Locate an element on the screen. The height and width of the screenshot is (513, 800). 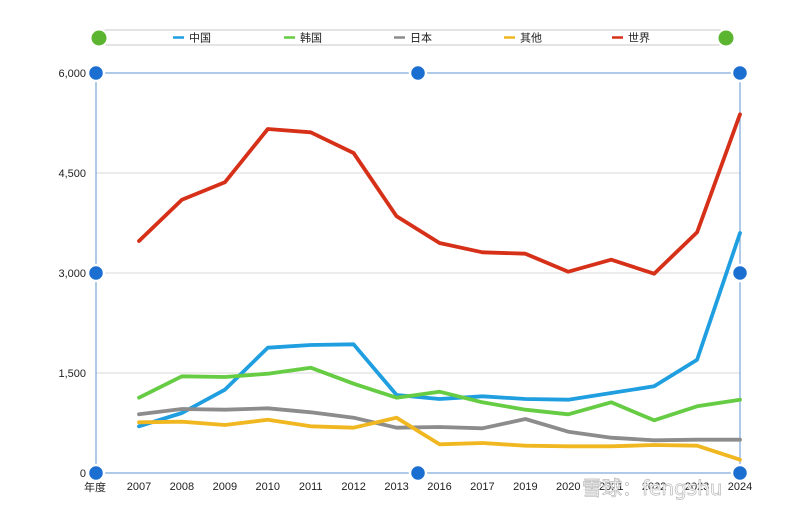
y-tick-label: 0 is located at coordinates (83, 474).